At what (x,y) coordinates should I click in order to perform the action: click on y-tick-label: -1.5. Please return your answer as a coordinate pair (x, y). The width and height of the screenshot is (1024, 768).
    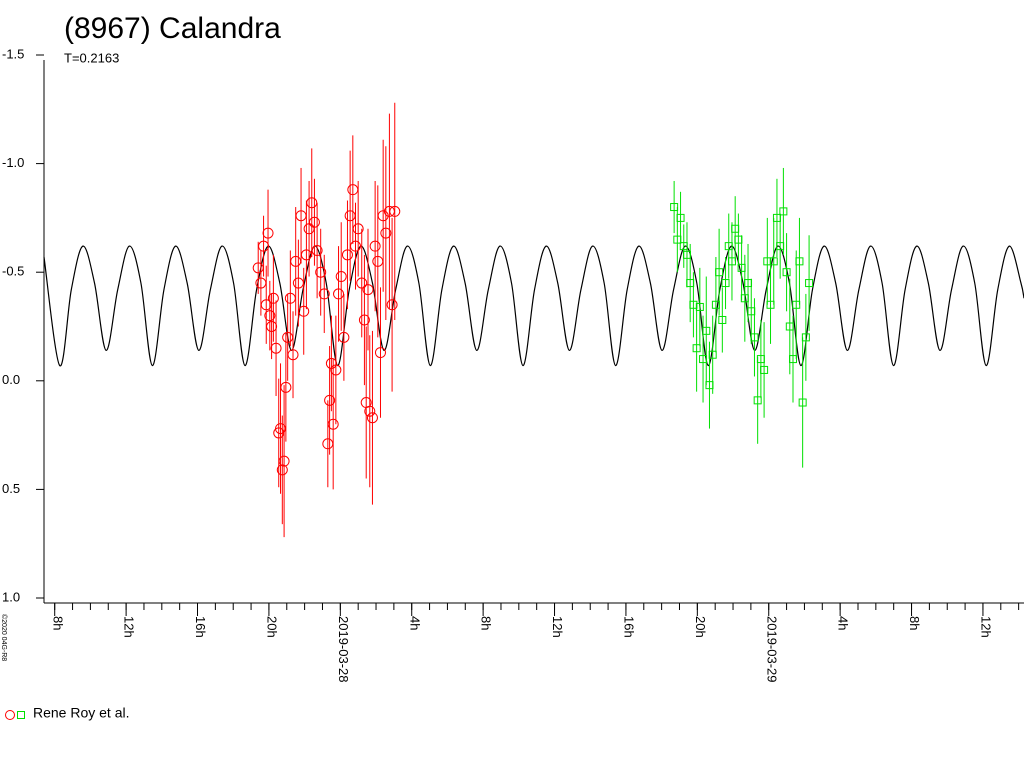
    Looking at the image, I should click on (13, 53).